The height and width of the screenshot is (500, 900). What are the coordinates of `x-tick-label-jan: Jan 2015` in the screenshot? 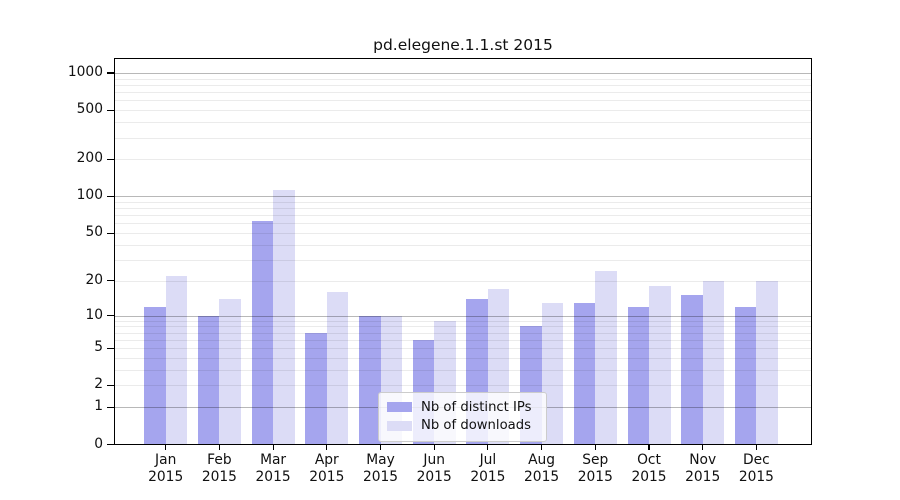 It's located at (166, 468).